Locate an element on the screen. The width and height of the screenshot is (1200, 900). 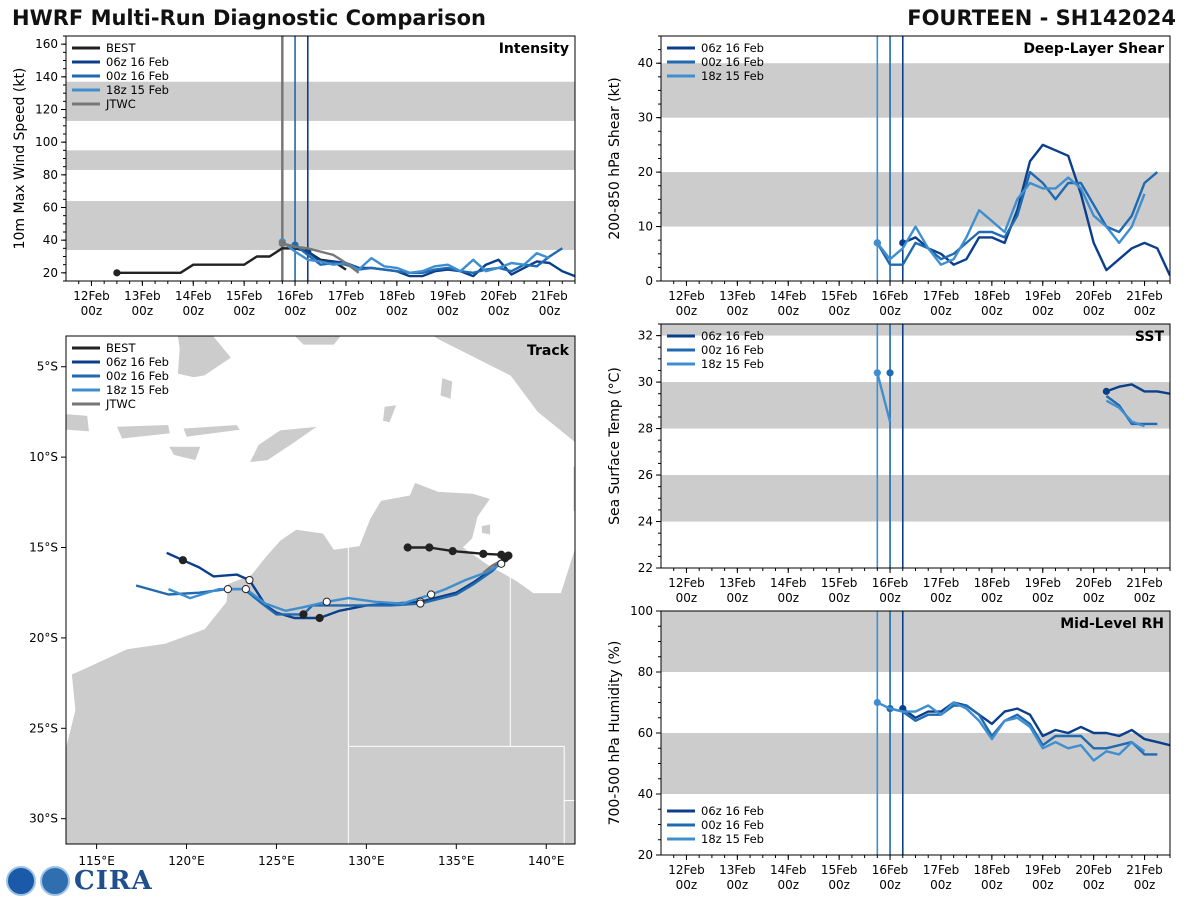
land-buru-seram is located at coordinates (317, 341).